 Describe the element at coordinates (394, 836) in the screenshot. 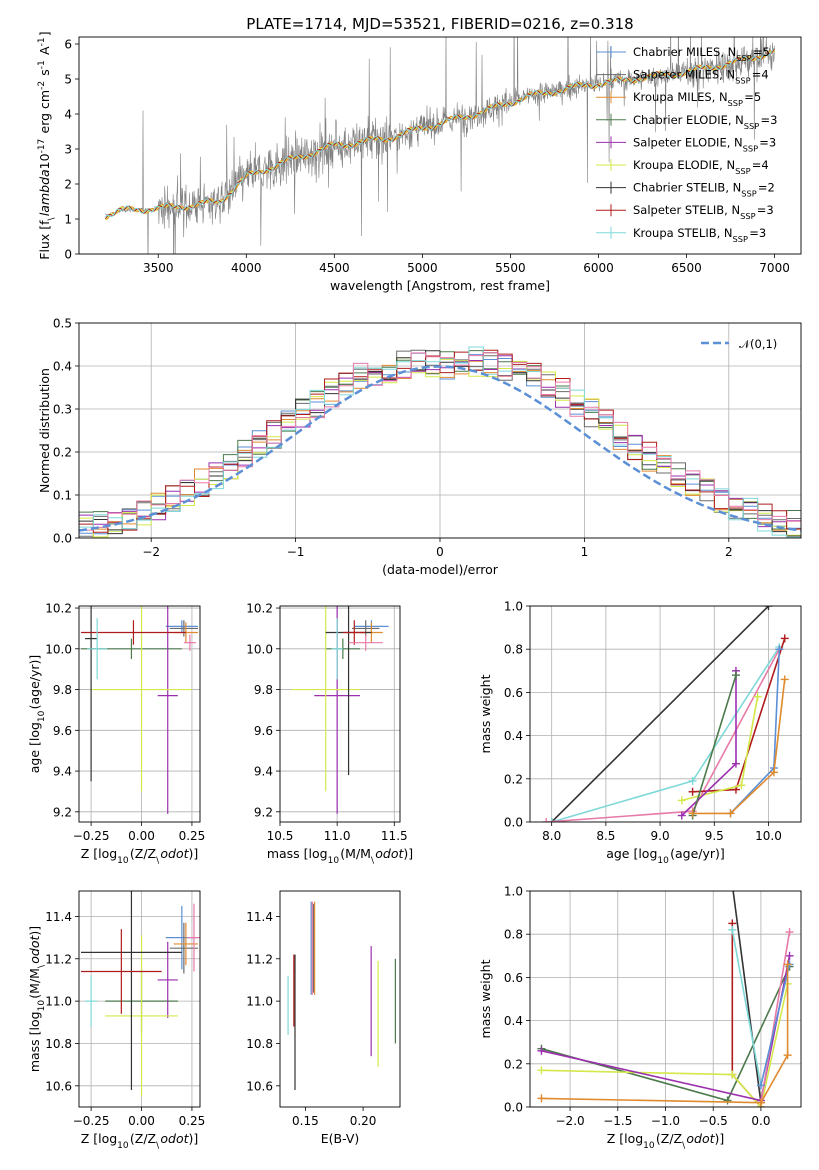

I see `age-mass-xtick-label: 11.5` at that location.